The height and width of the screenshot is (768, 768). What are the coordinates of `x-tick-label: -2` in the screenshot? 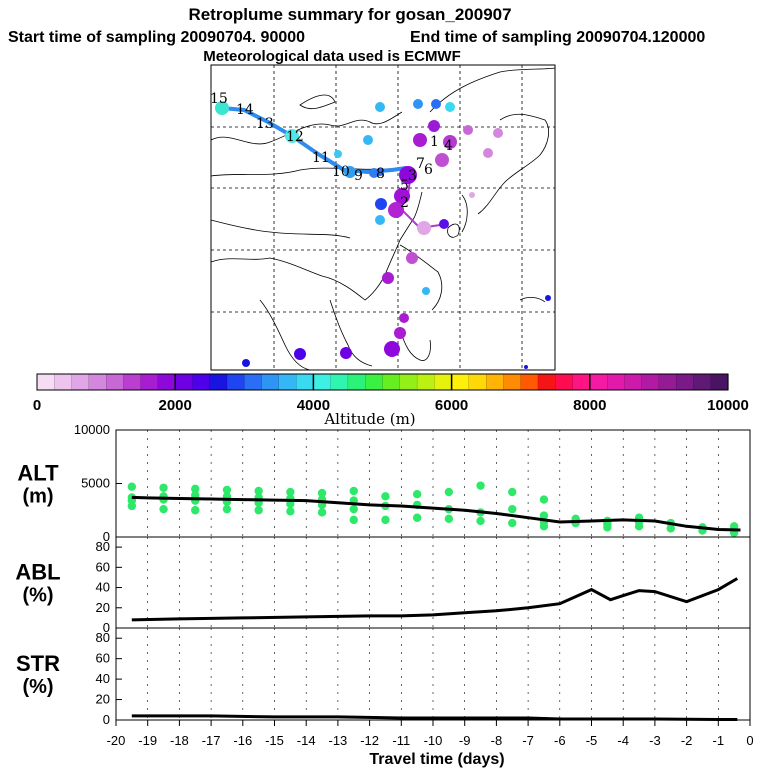 It's located at (687, 740).